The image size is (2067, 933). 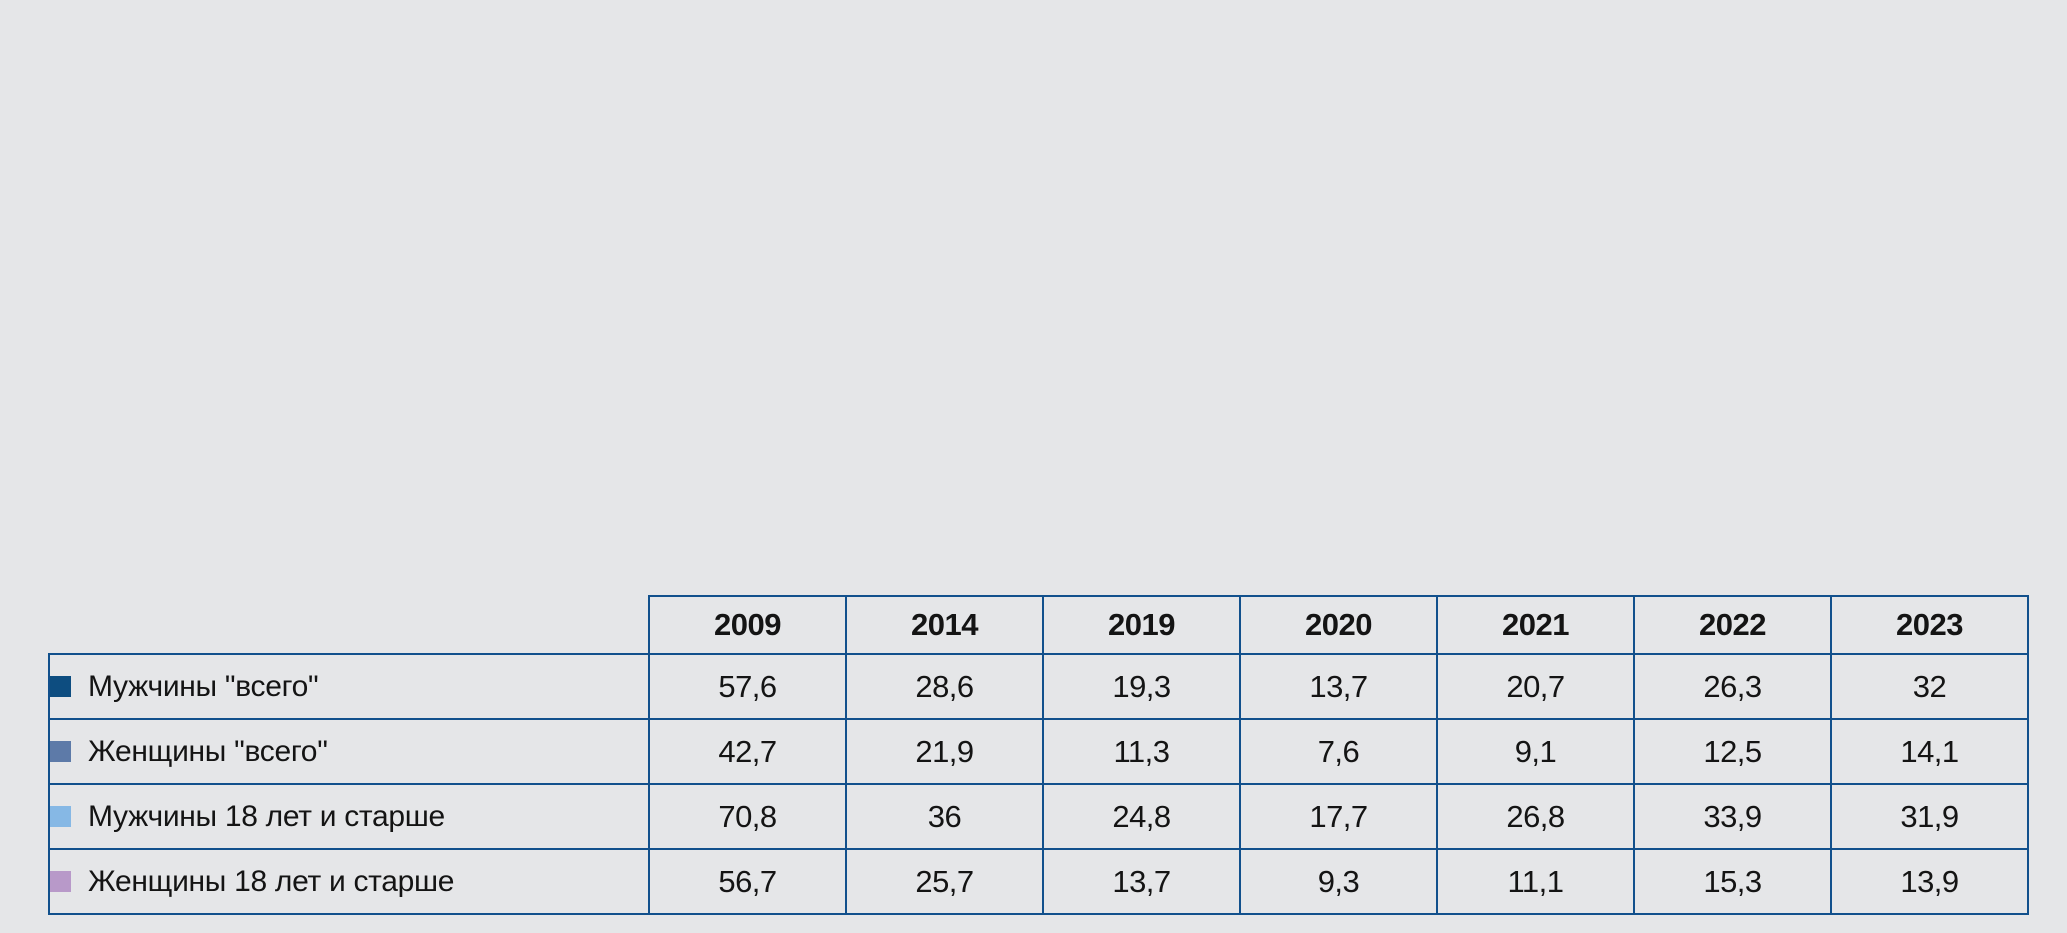 I want to click on value-cell: 11,1, so click(x=1535, y=881).